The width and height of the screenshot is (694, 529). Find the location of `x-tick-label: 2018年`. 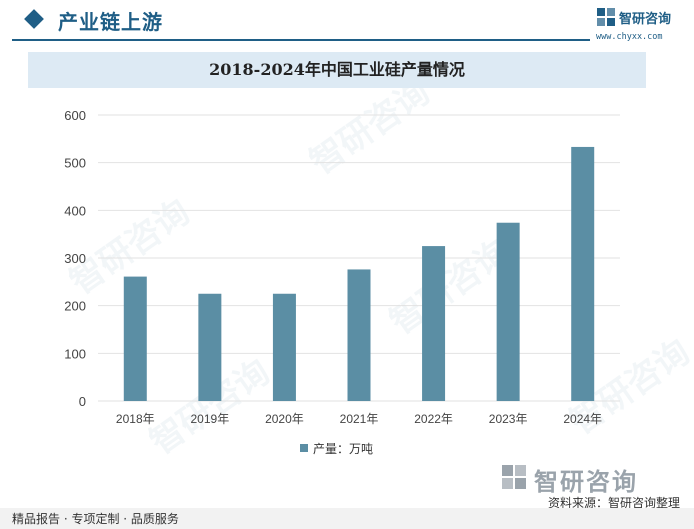

x-tick-label: 2018年 is located at coordinates (135, 419).